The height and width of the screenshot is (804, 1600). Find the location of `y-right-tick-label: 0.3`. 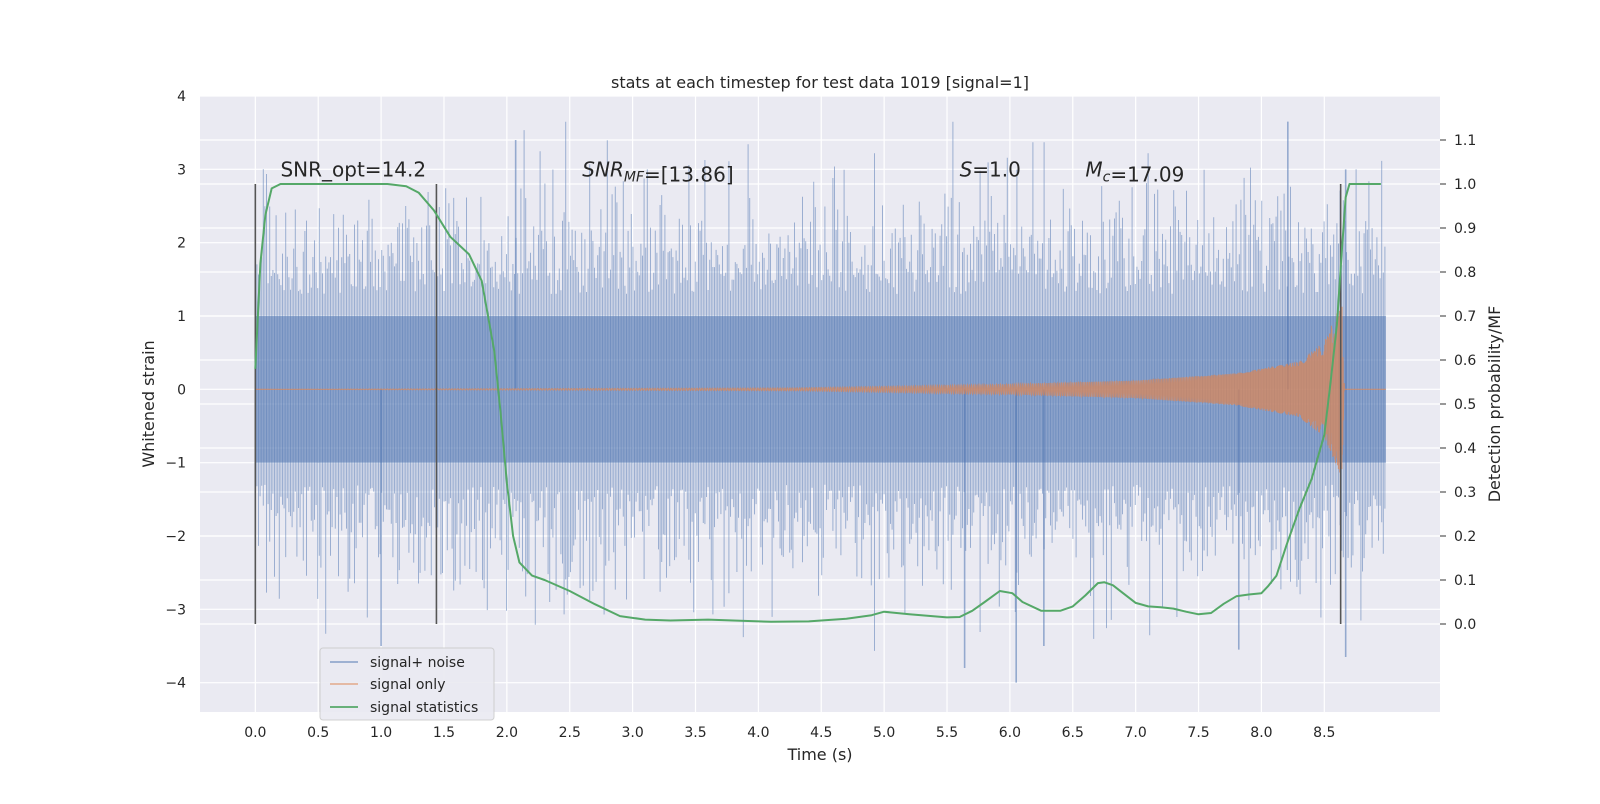

y-right-tick-label: 0.3 is located at coordinates (1465, 493).